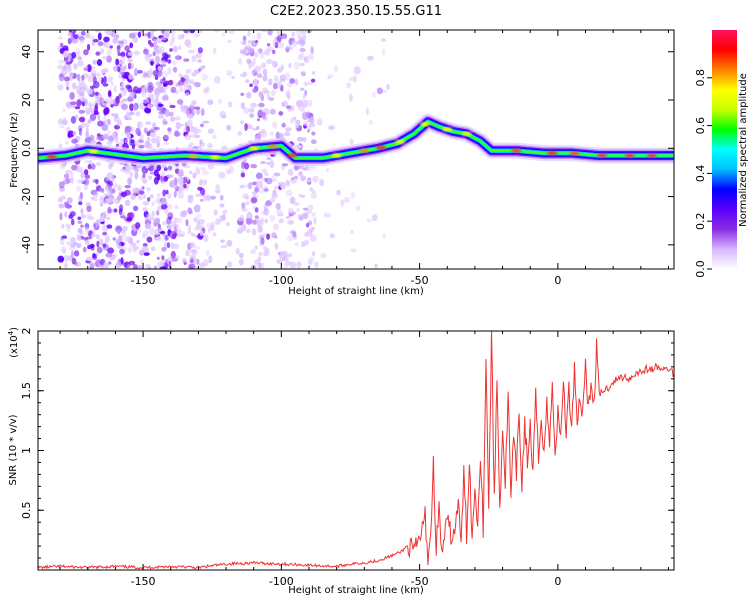 The image size is (750, 600). What do you see at coordinates (700, 126) in the screenshot?
I see `colorbar-tick-label: 0.6` at bounding box center [700, 126].